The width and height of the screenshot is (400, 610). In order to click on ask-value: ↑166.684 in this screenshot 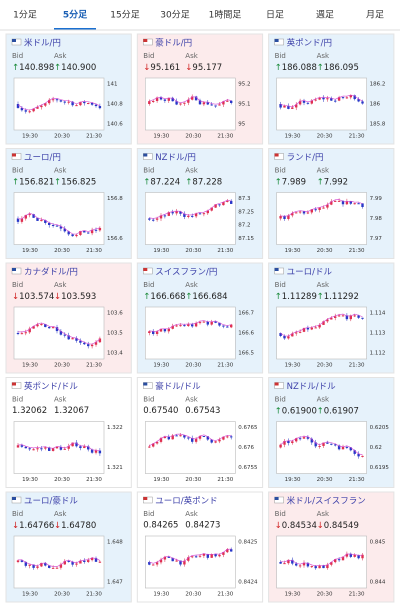, I will do `click(206, 297)`.